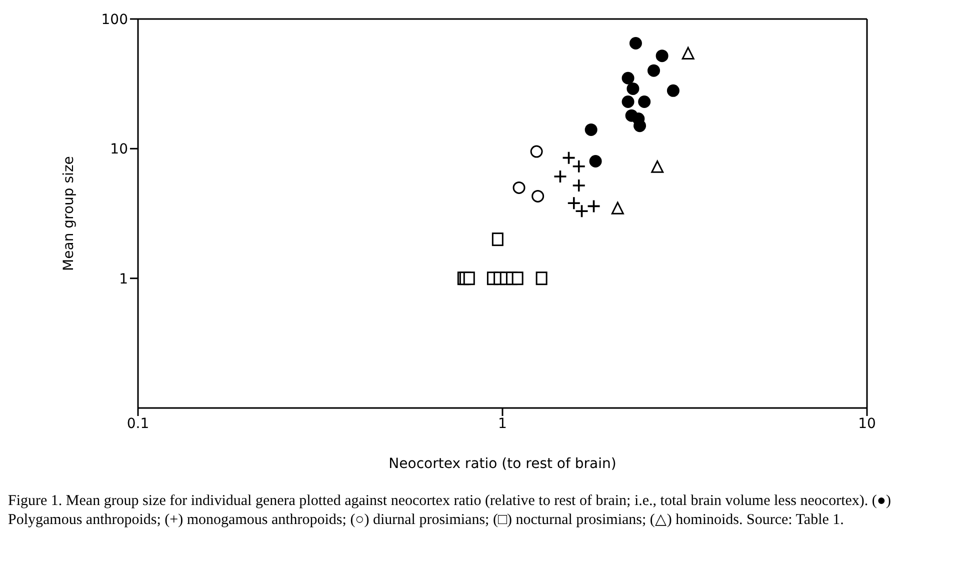 The height and width of the screenshot is (580, 974). Describe the element at coordinates (502, 424) in the screenshot. I see `x-tick-label: 1` at that location.